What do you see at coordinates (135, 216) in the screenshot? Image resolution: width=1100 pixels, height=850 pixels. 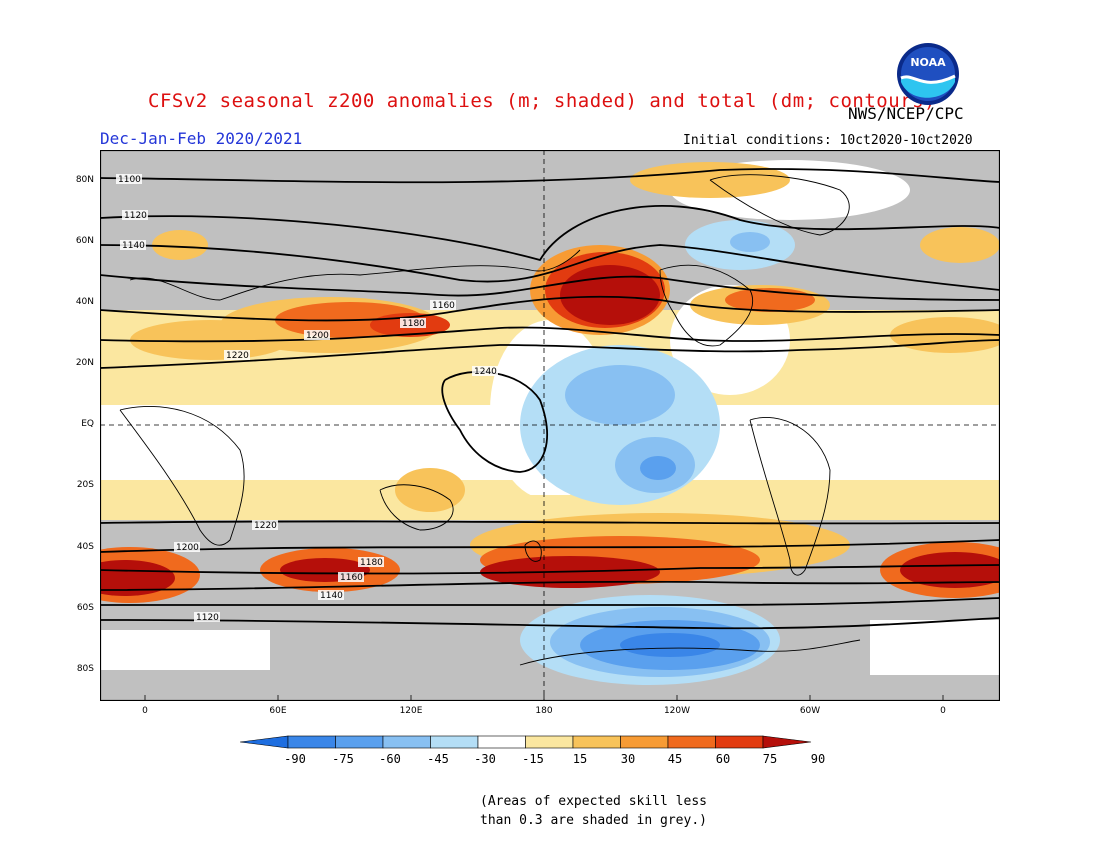 I see `contour-label-1120: 1120` at bounding box center [135, 216].